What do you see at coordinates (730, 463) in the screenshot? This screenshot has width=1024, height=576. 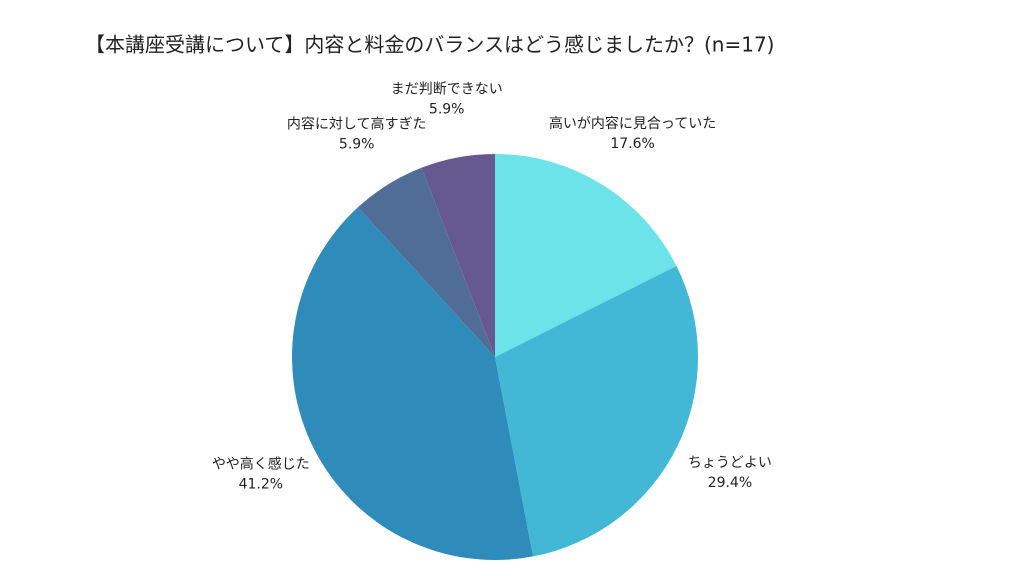 I see `slice-label: ちょうどよい` at bounding box center [730, 463].